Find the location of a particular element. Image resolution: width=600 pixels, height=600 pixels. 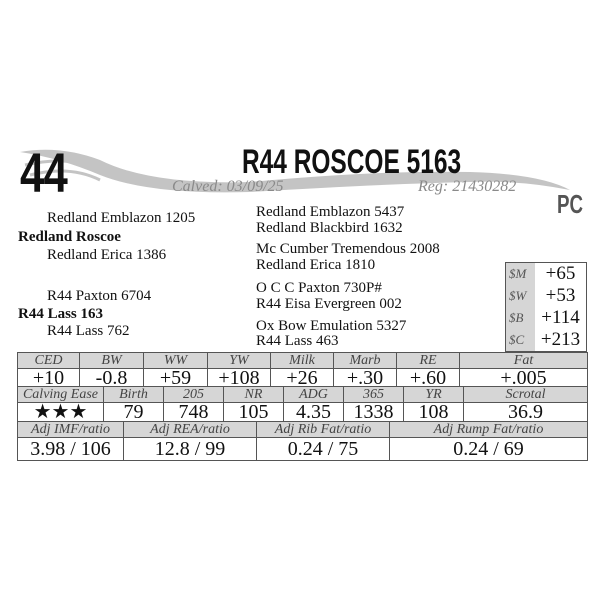

epd-header: Marb is located at coordinates (365, 360).